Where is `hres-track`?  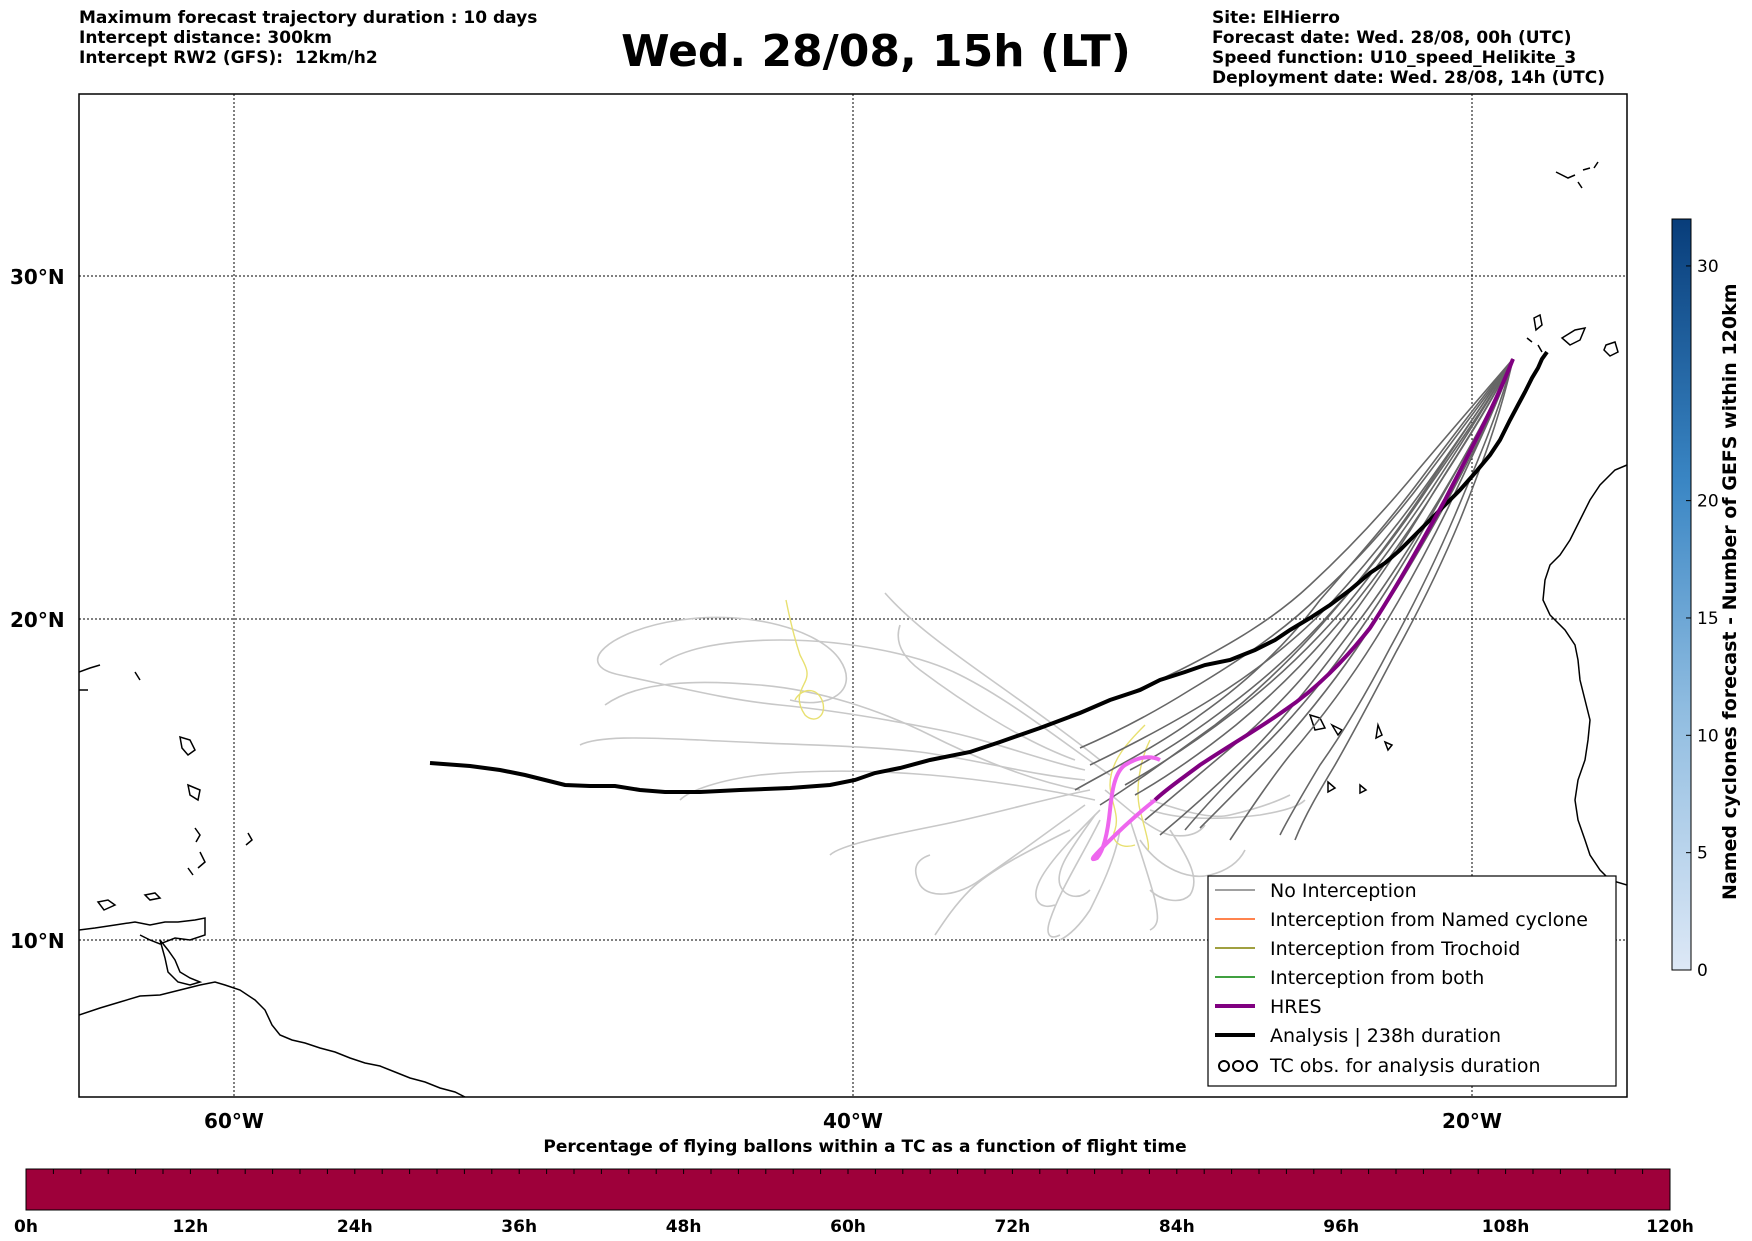 hres-track is located at coordinates (1334, 580).